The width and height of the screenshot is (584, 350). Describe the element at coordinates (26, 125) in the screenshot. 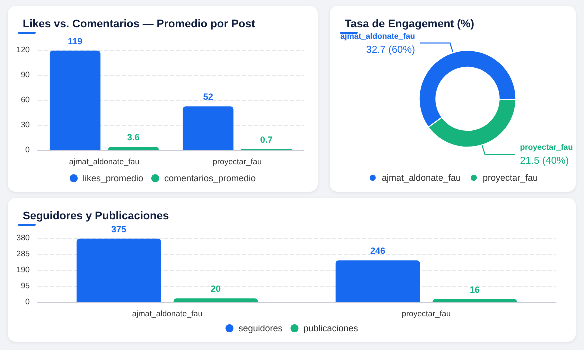

I see `y-tick-label: 30` at that location.